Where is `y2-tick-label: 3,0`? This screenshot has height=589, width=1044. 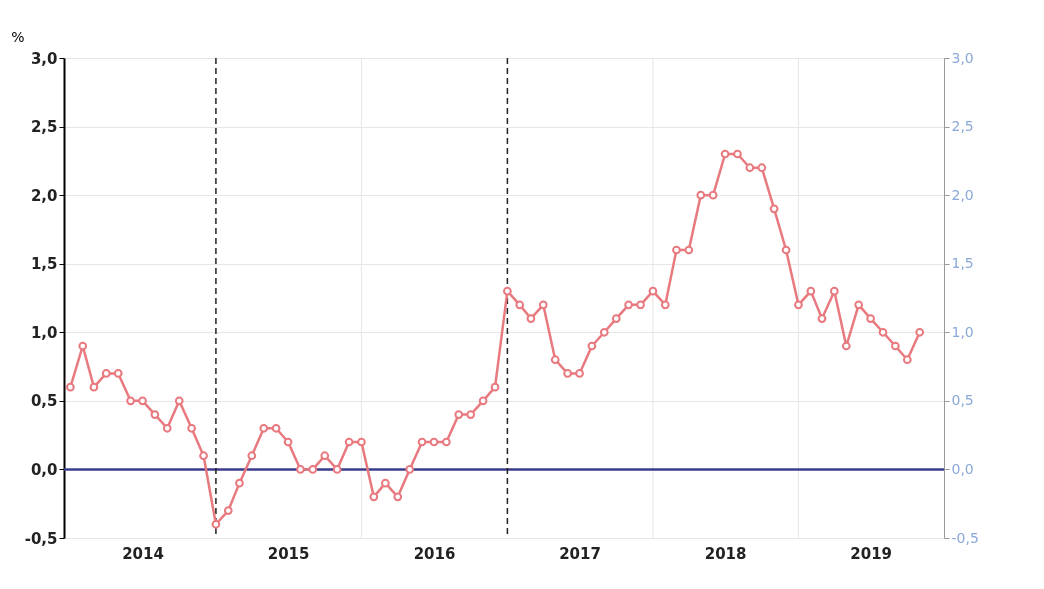 y2-tick-label: 3,0 is located at coordinates (962, 57).